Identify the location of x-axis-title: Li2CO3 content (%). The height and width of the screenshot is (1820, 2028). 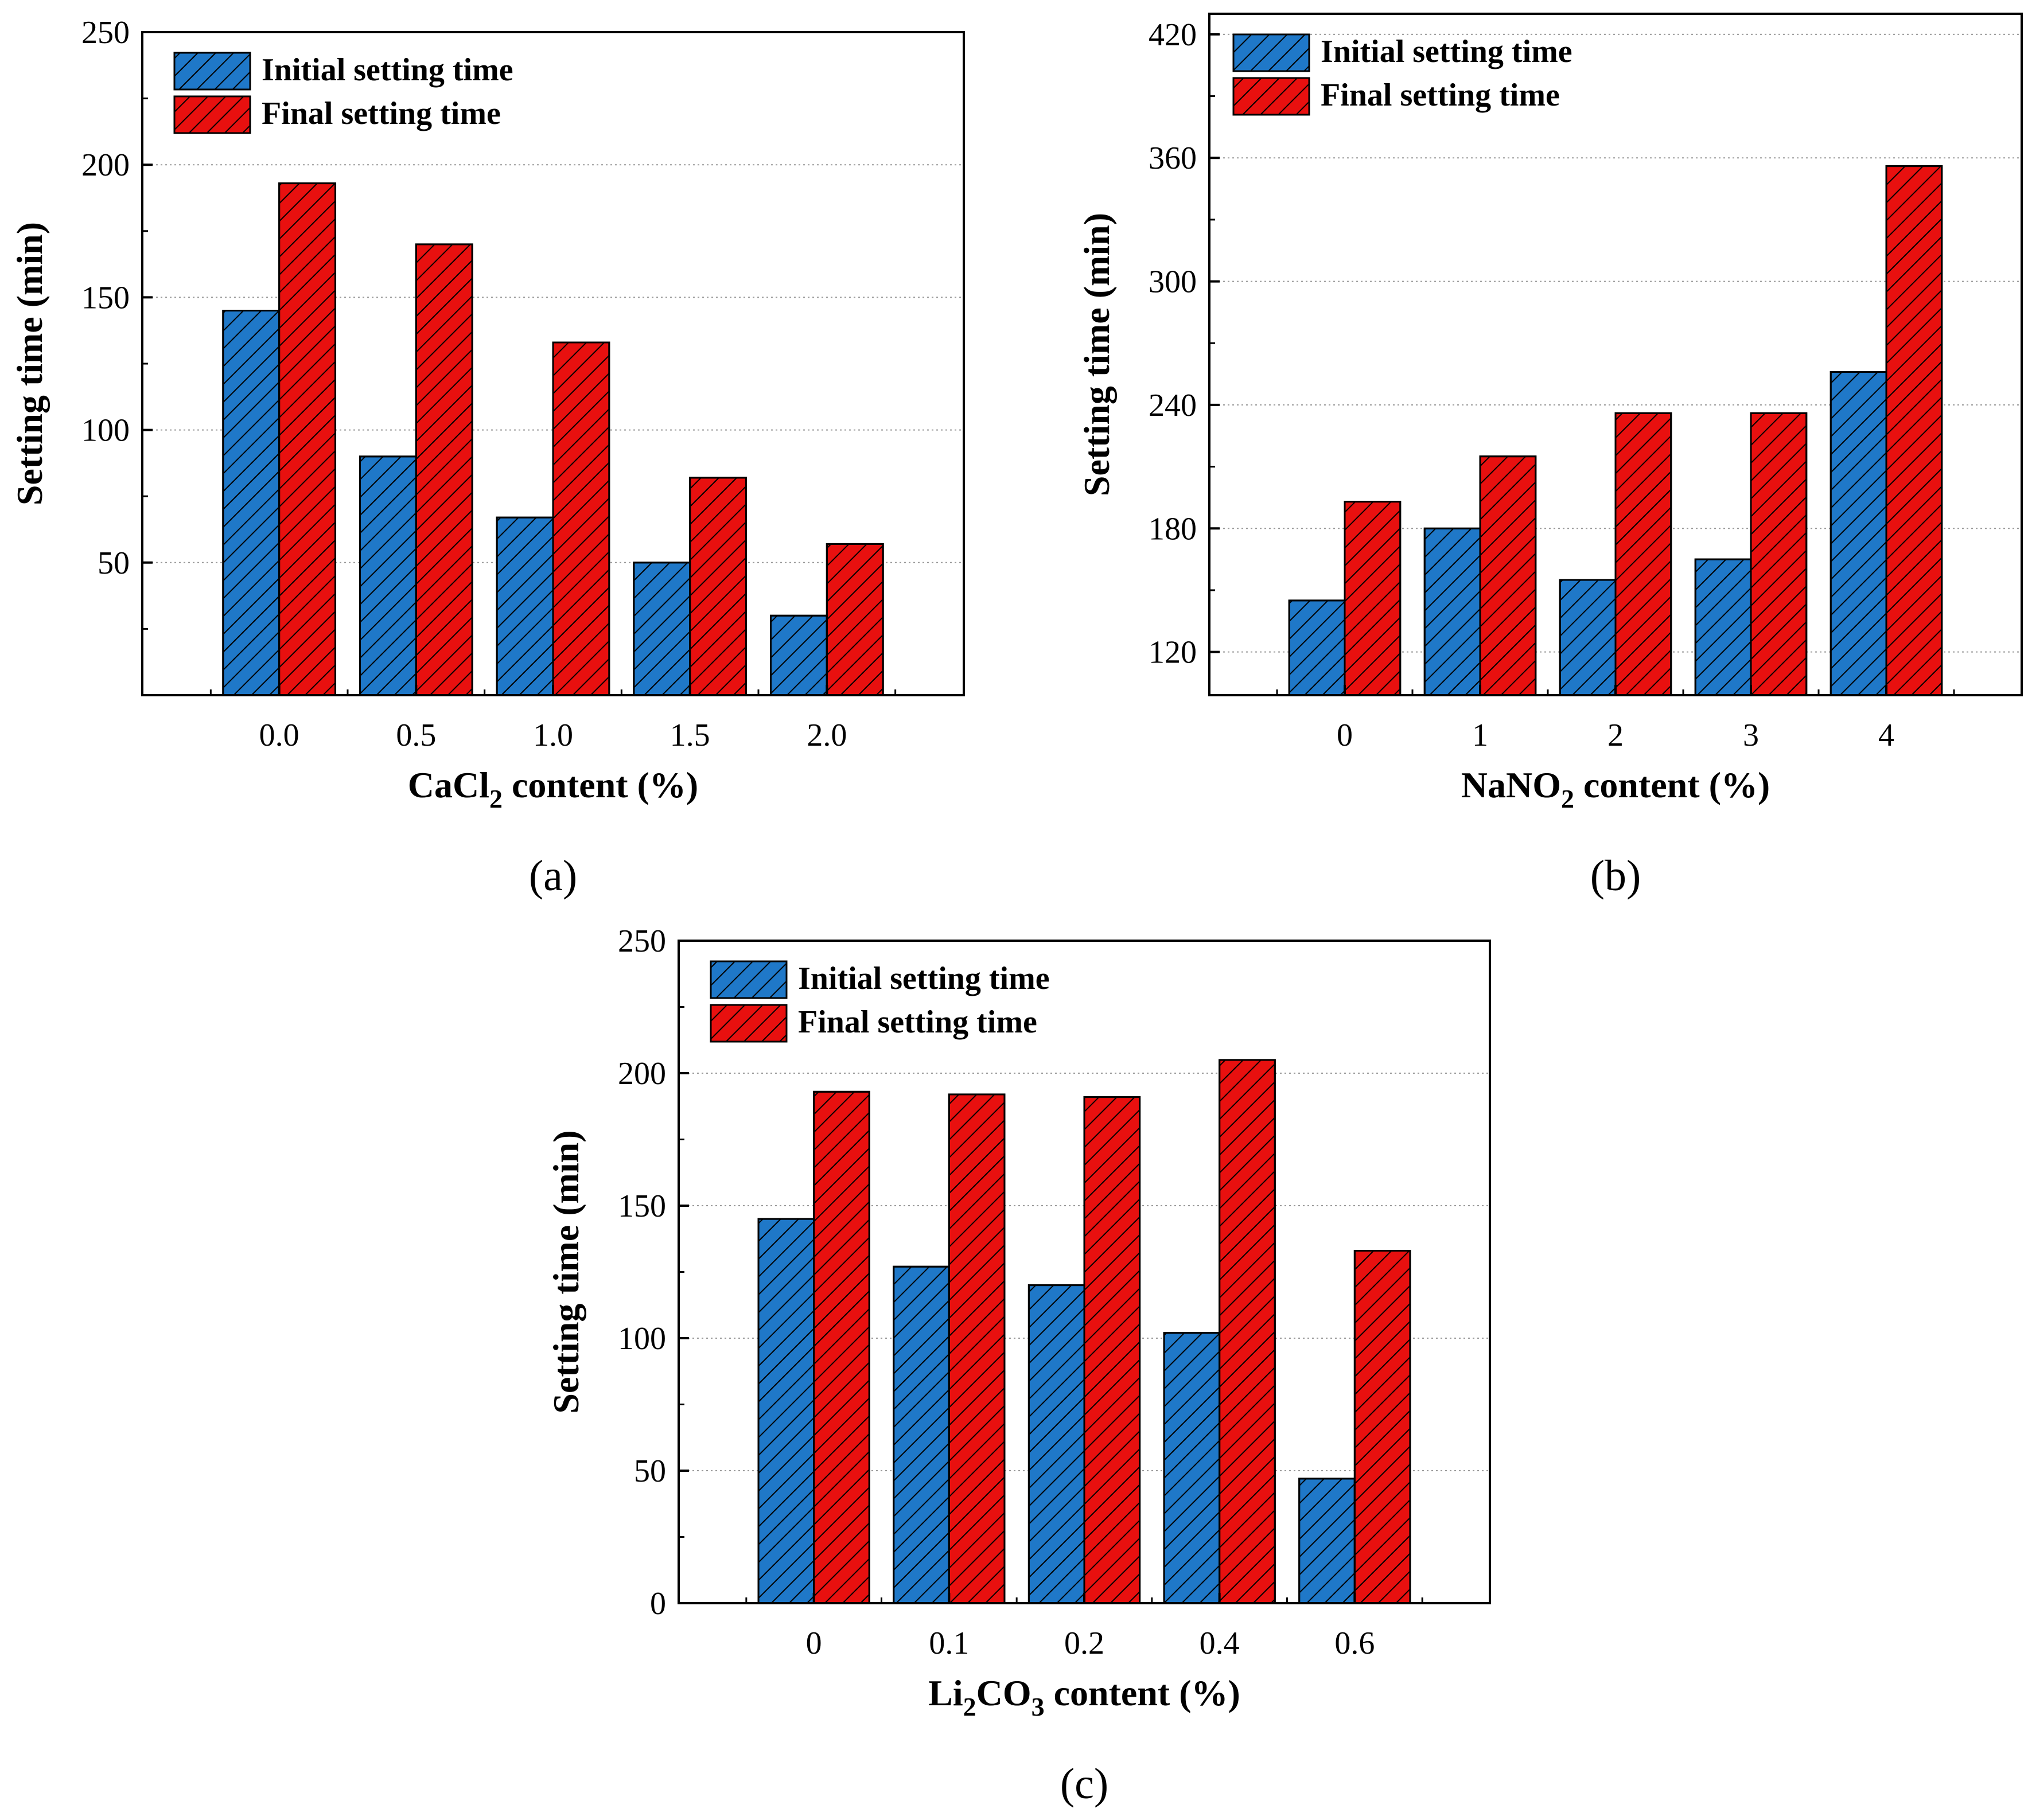
(1084, 1697).